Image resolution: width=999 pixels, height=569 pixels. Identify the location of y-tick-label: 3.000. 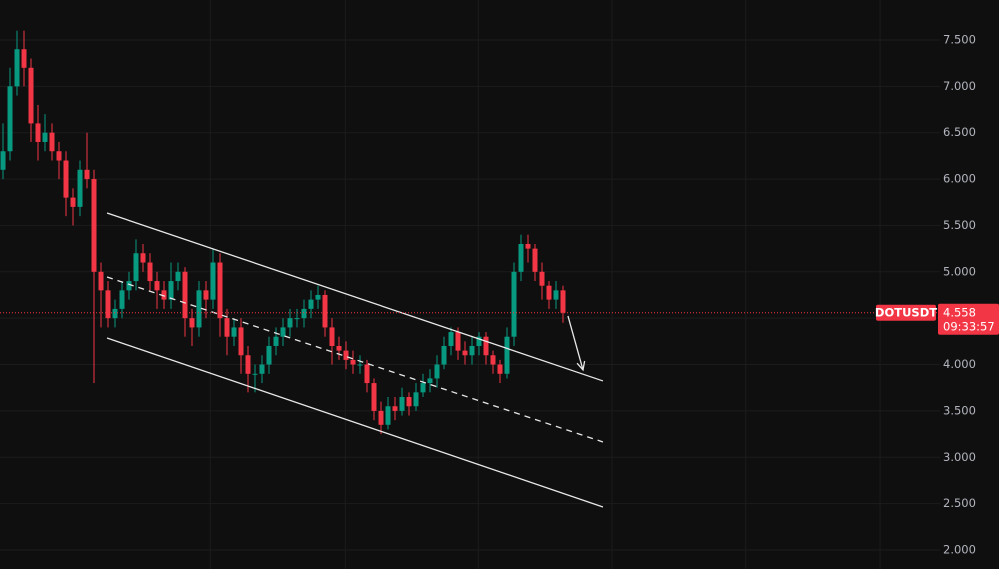
(959, 457).